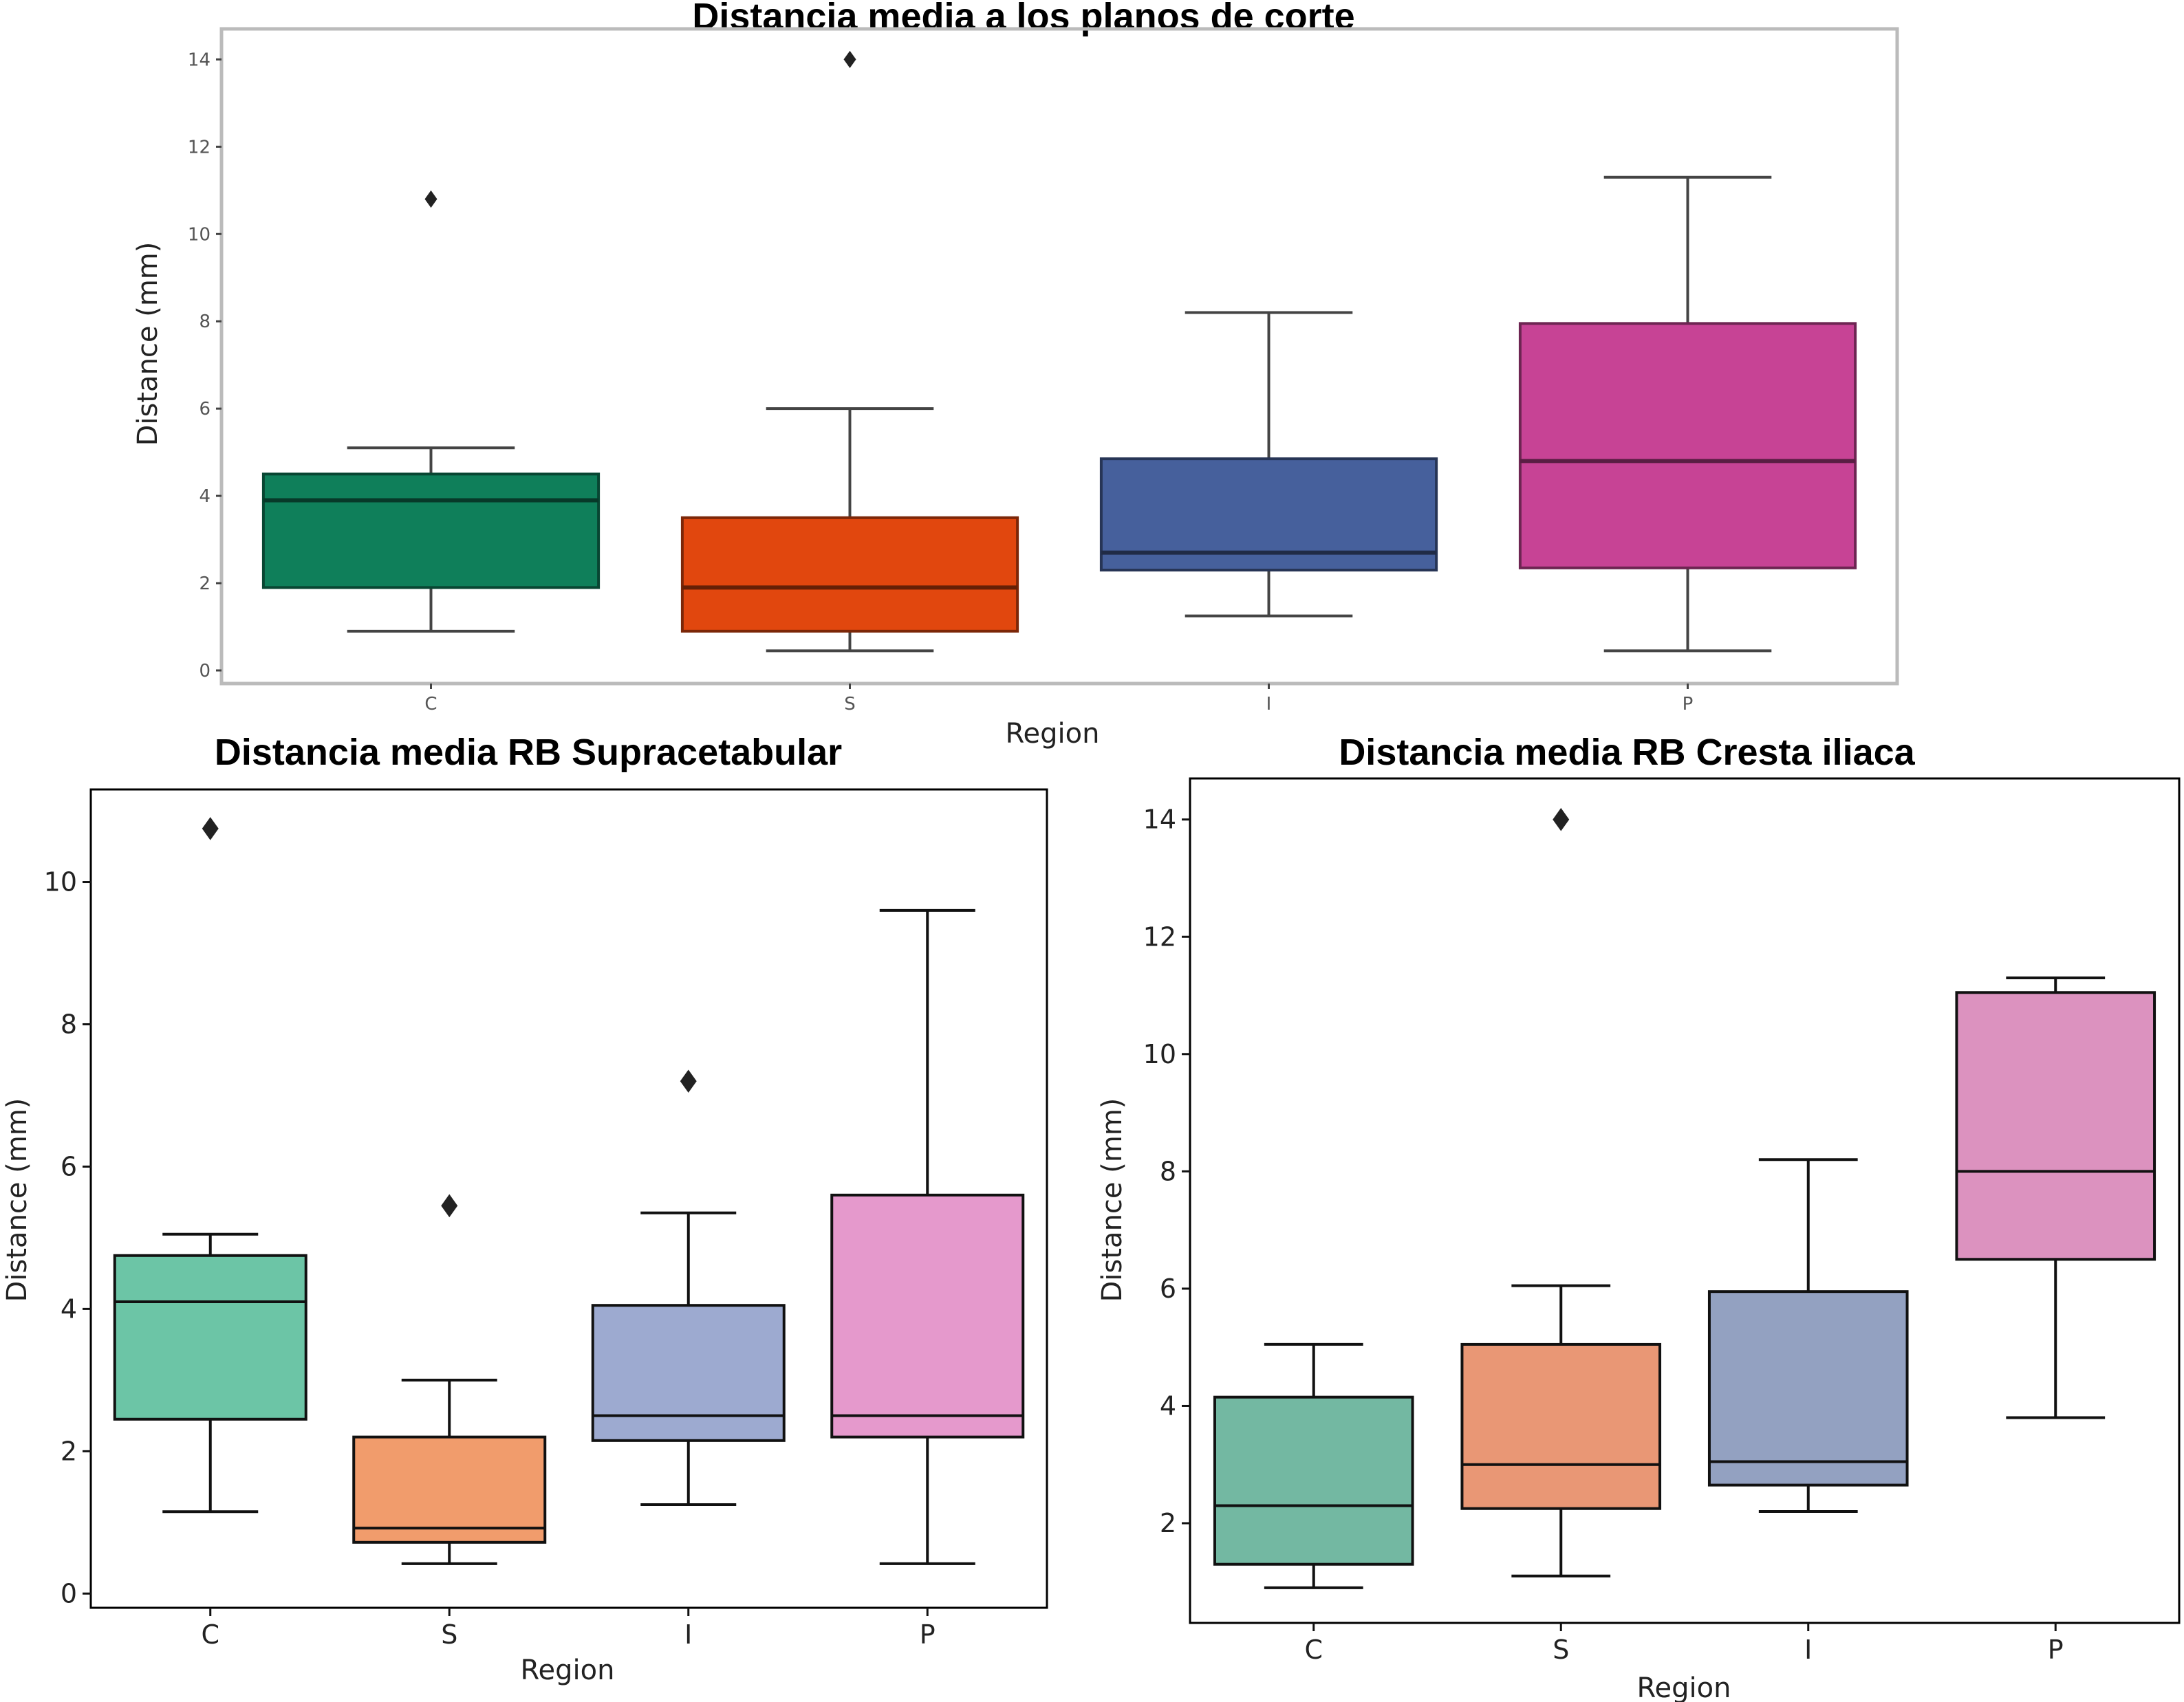 The width and height of the screenshot is (2184, 1702). Describe the element at coordinates (148, 344) in the screenshot. I see `y-axis-label-top: Distance (mm)` at that location.